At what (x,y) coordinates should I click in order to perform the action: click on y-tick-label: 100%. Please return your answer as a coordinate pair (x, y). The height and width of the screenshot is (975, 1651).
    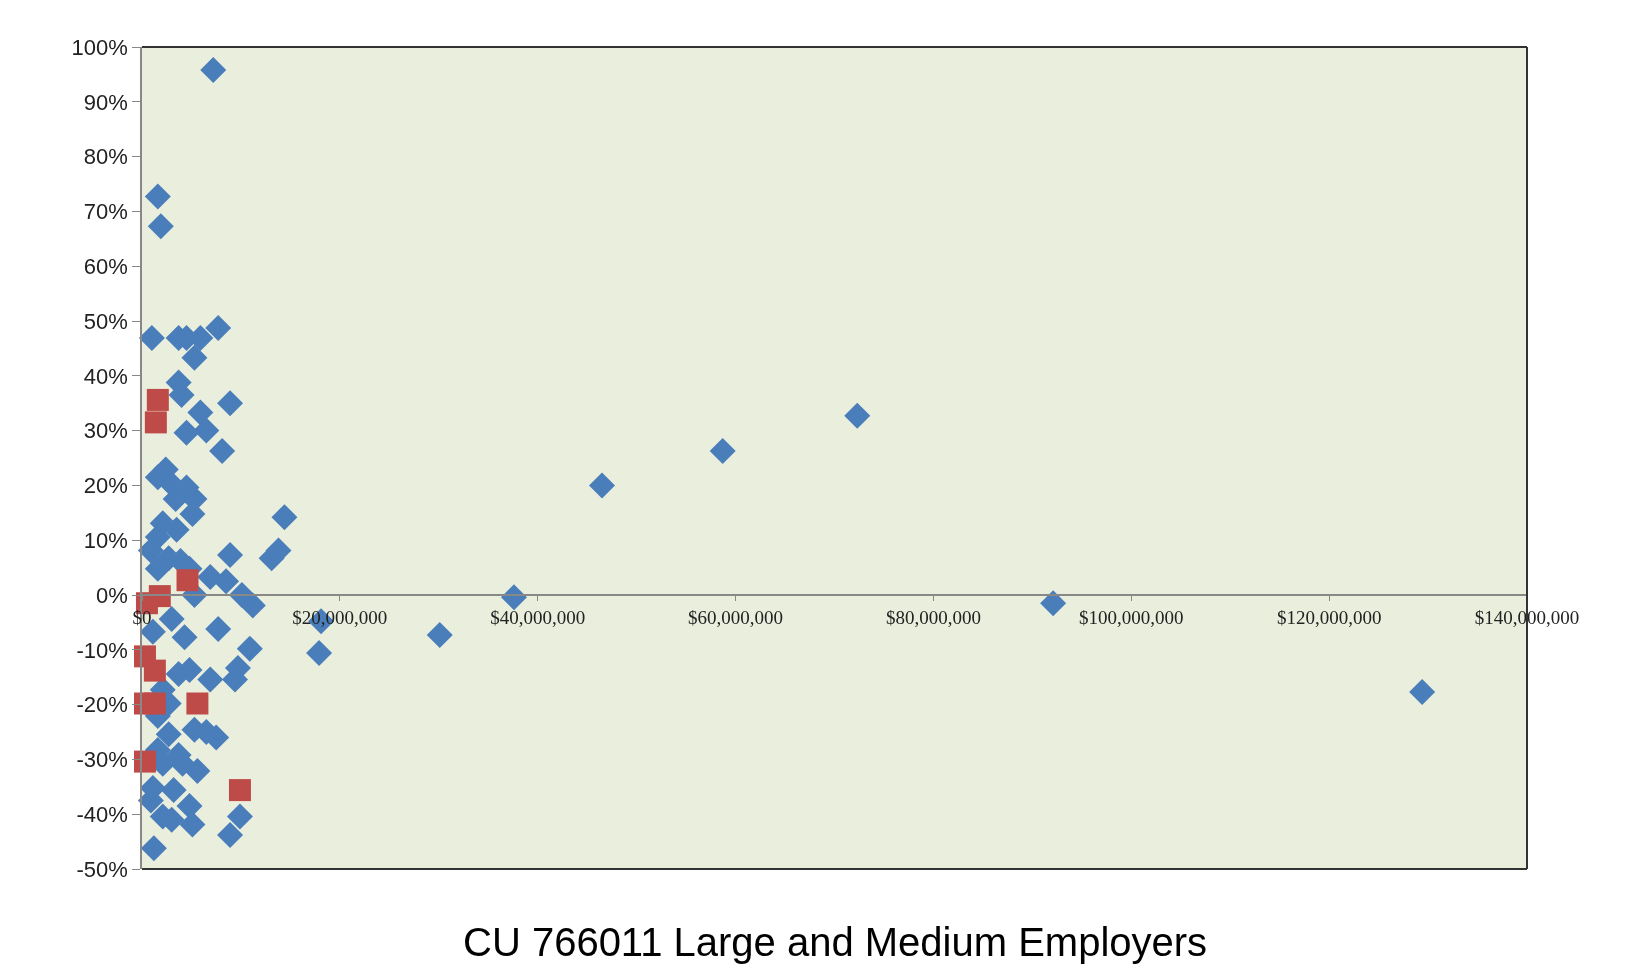
    Looking at the image, I should click on (99, 47).